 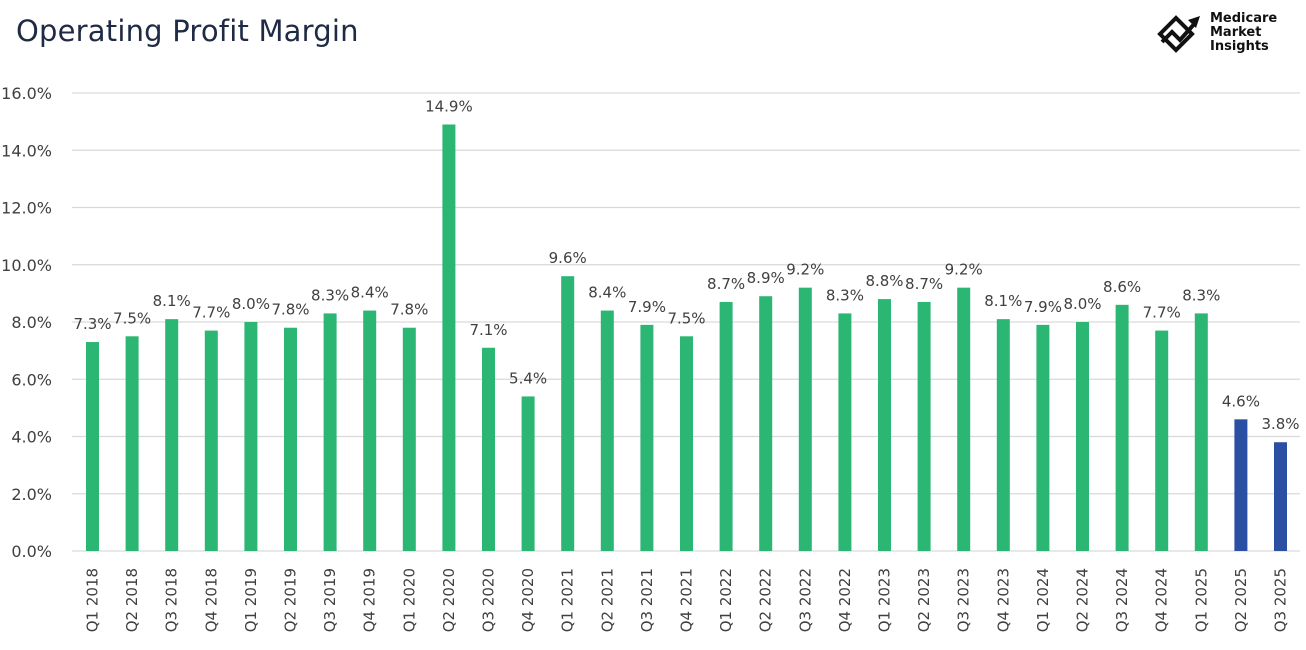 What do you see at coordinates (251, 304) in the screenshot?
I see `data-label: 8.0%` at bounding box center [251, 304].